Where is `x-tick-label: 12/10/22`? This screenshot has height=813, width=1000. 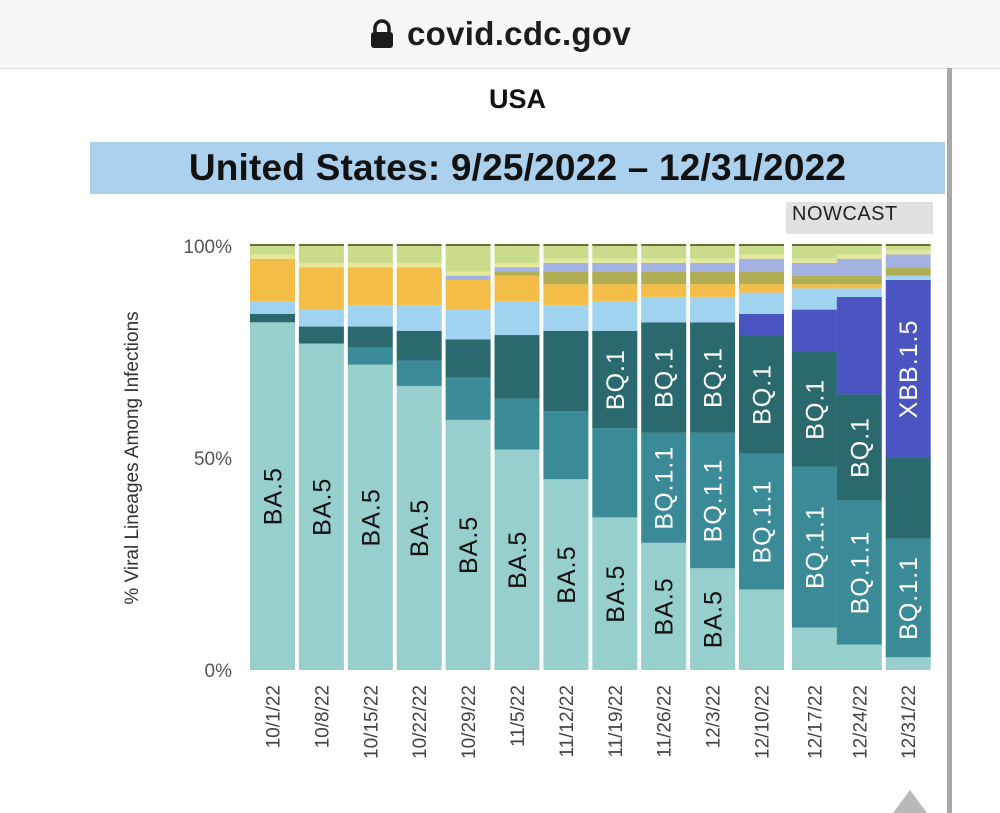
x-tick-label: 12/10/22 is located at coordinates (763, 722).